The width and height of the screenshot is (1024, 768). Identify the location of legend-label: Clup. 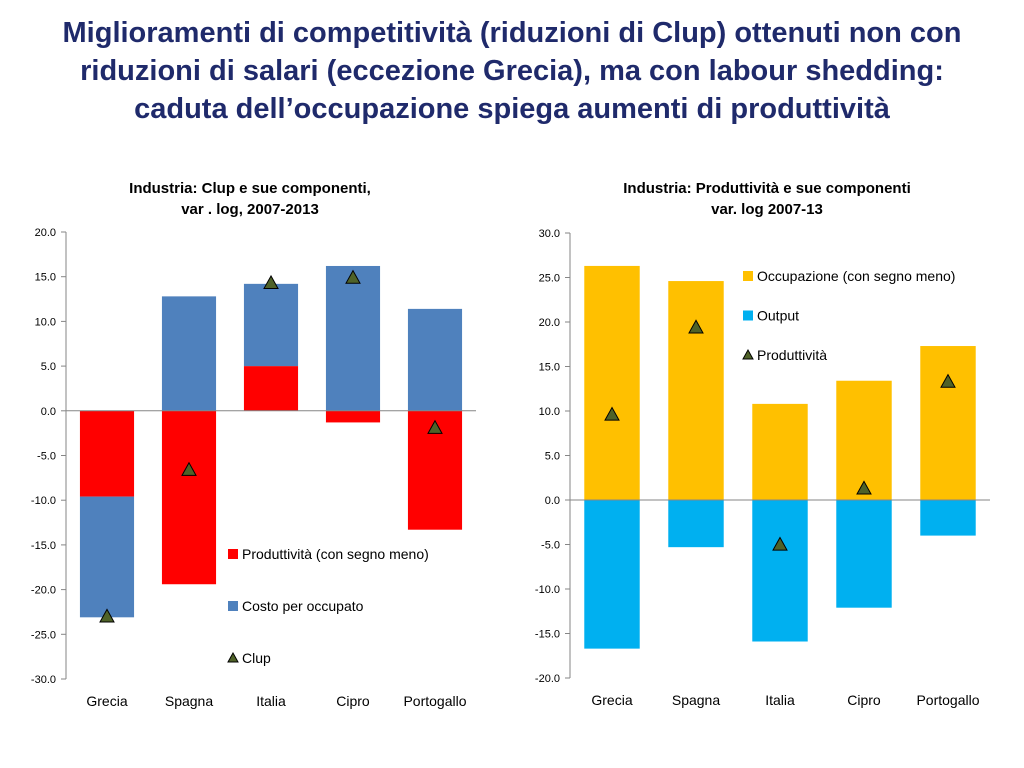
(256, 658).